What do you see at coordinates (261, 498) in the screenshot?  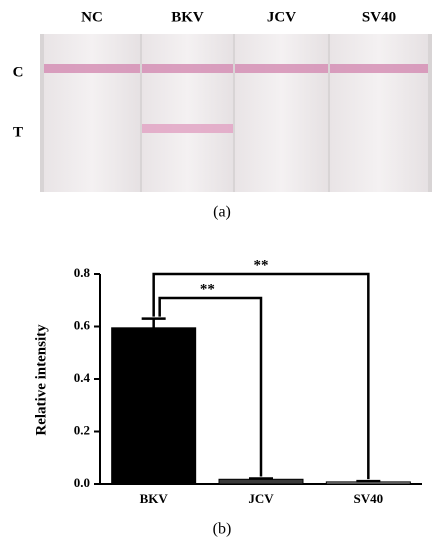 I see `x-tick-label: JCV` at bounding box center [261, 498].